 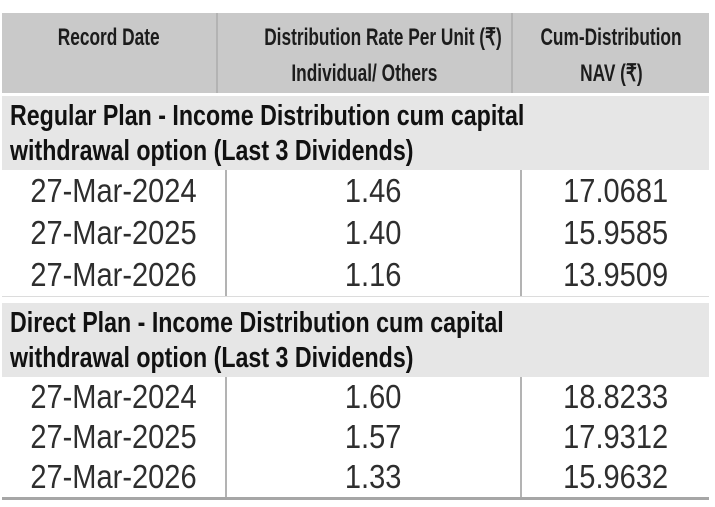 What do you see at coordinates (611, 53) in the screenshot?
I see `header-cum-distribution-nav: Cum-Distribution NAV (₹)` at bounding box center [611, 53].